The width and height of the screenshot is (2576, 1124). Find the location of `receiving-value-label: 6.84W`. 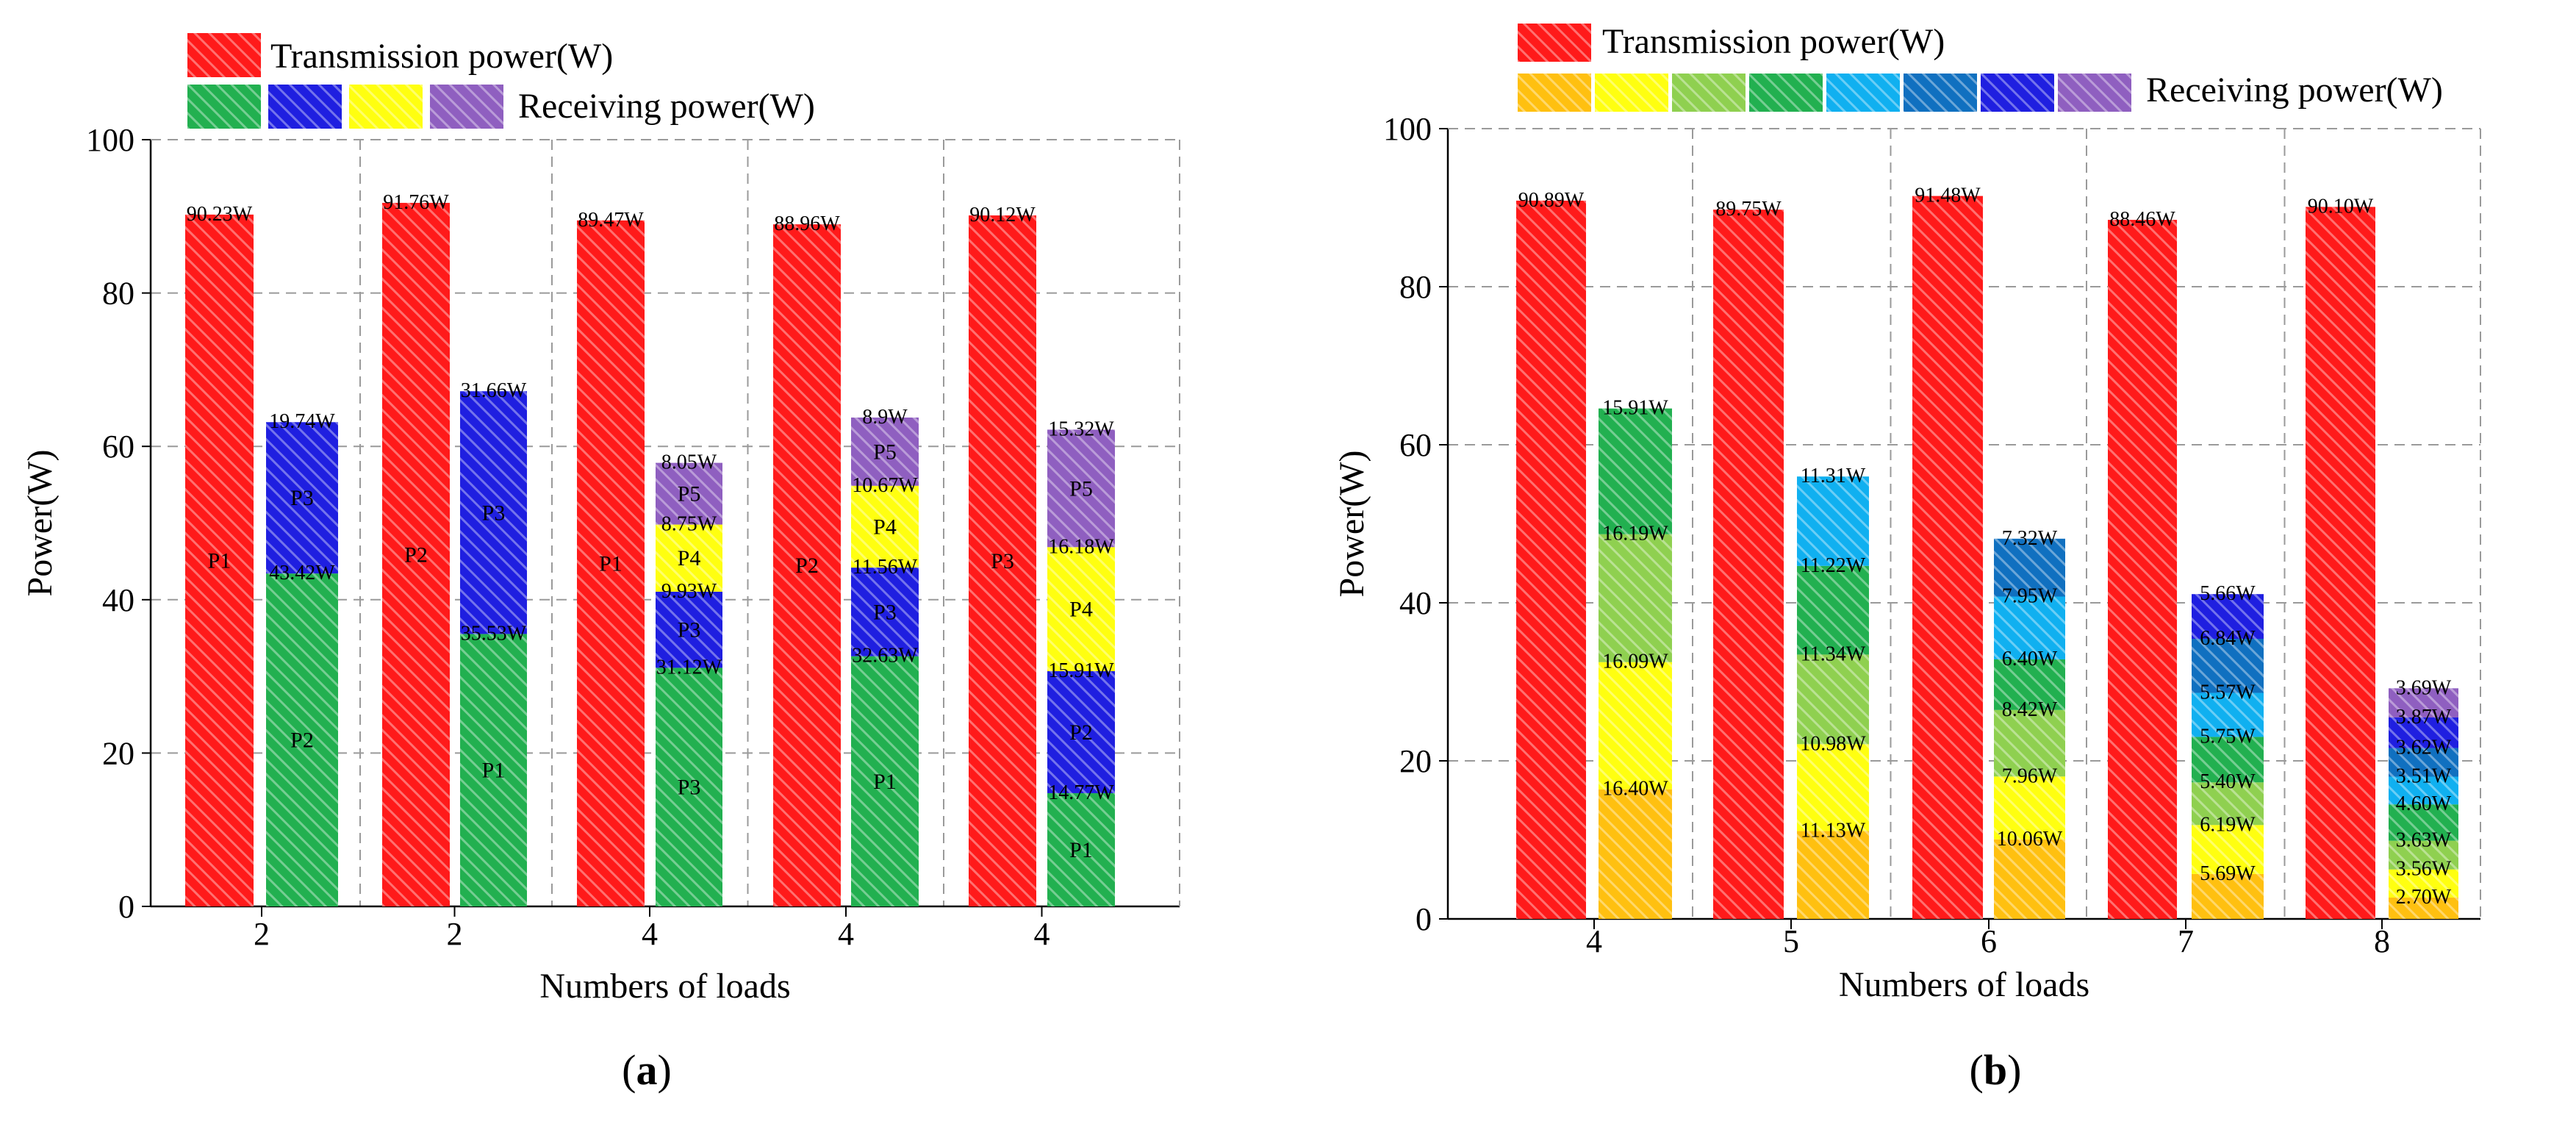

receiving-value-label: 6.84W is located at coordinates (2228, 638).